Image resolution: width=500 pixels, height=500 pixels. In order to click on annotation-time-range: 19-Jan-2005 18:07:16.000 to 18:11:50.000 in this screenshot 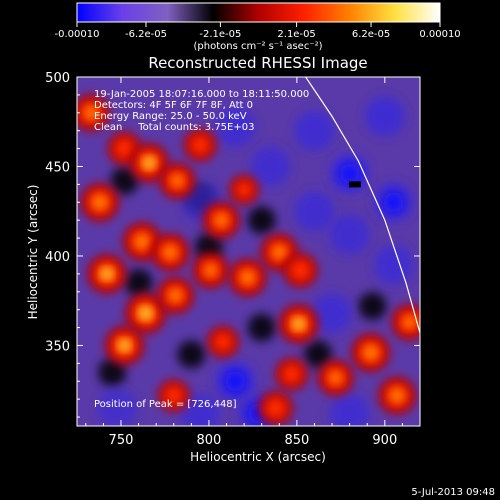, I will do `click(201, 94)`.